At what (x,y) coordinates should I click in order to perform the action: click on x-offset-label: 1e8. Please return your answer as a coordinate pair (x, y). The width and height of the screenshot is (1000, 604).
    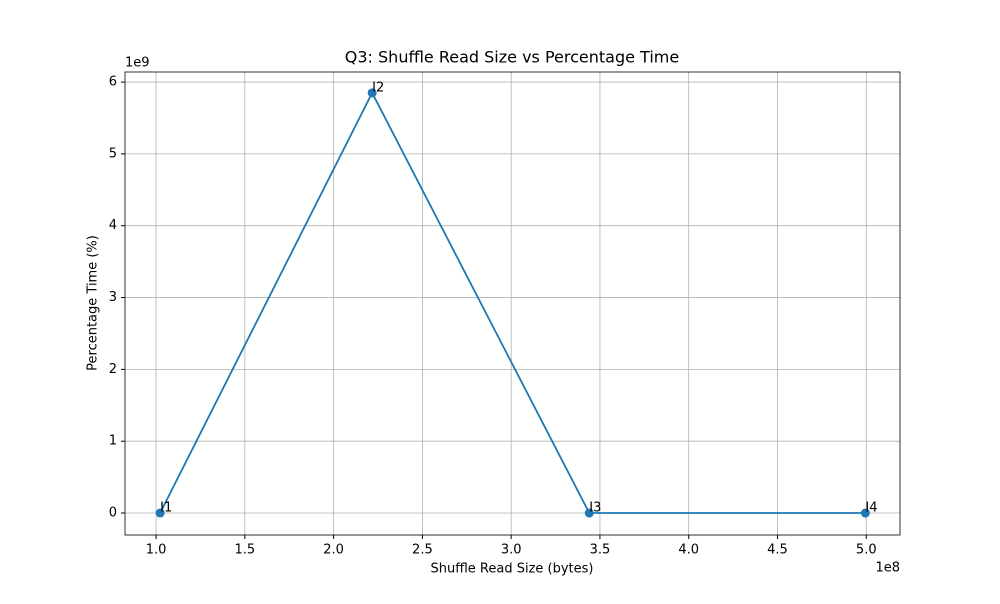
    Looking at the image, I should click on (887, 568).